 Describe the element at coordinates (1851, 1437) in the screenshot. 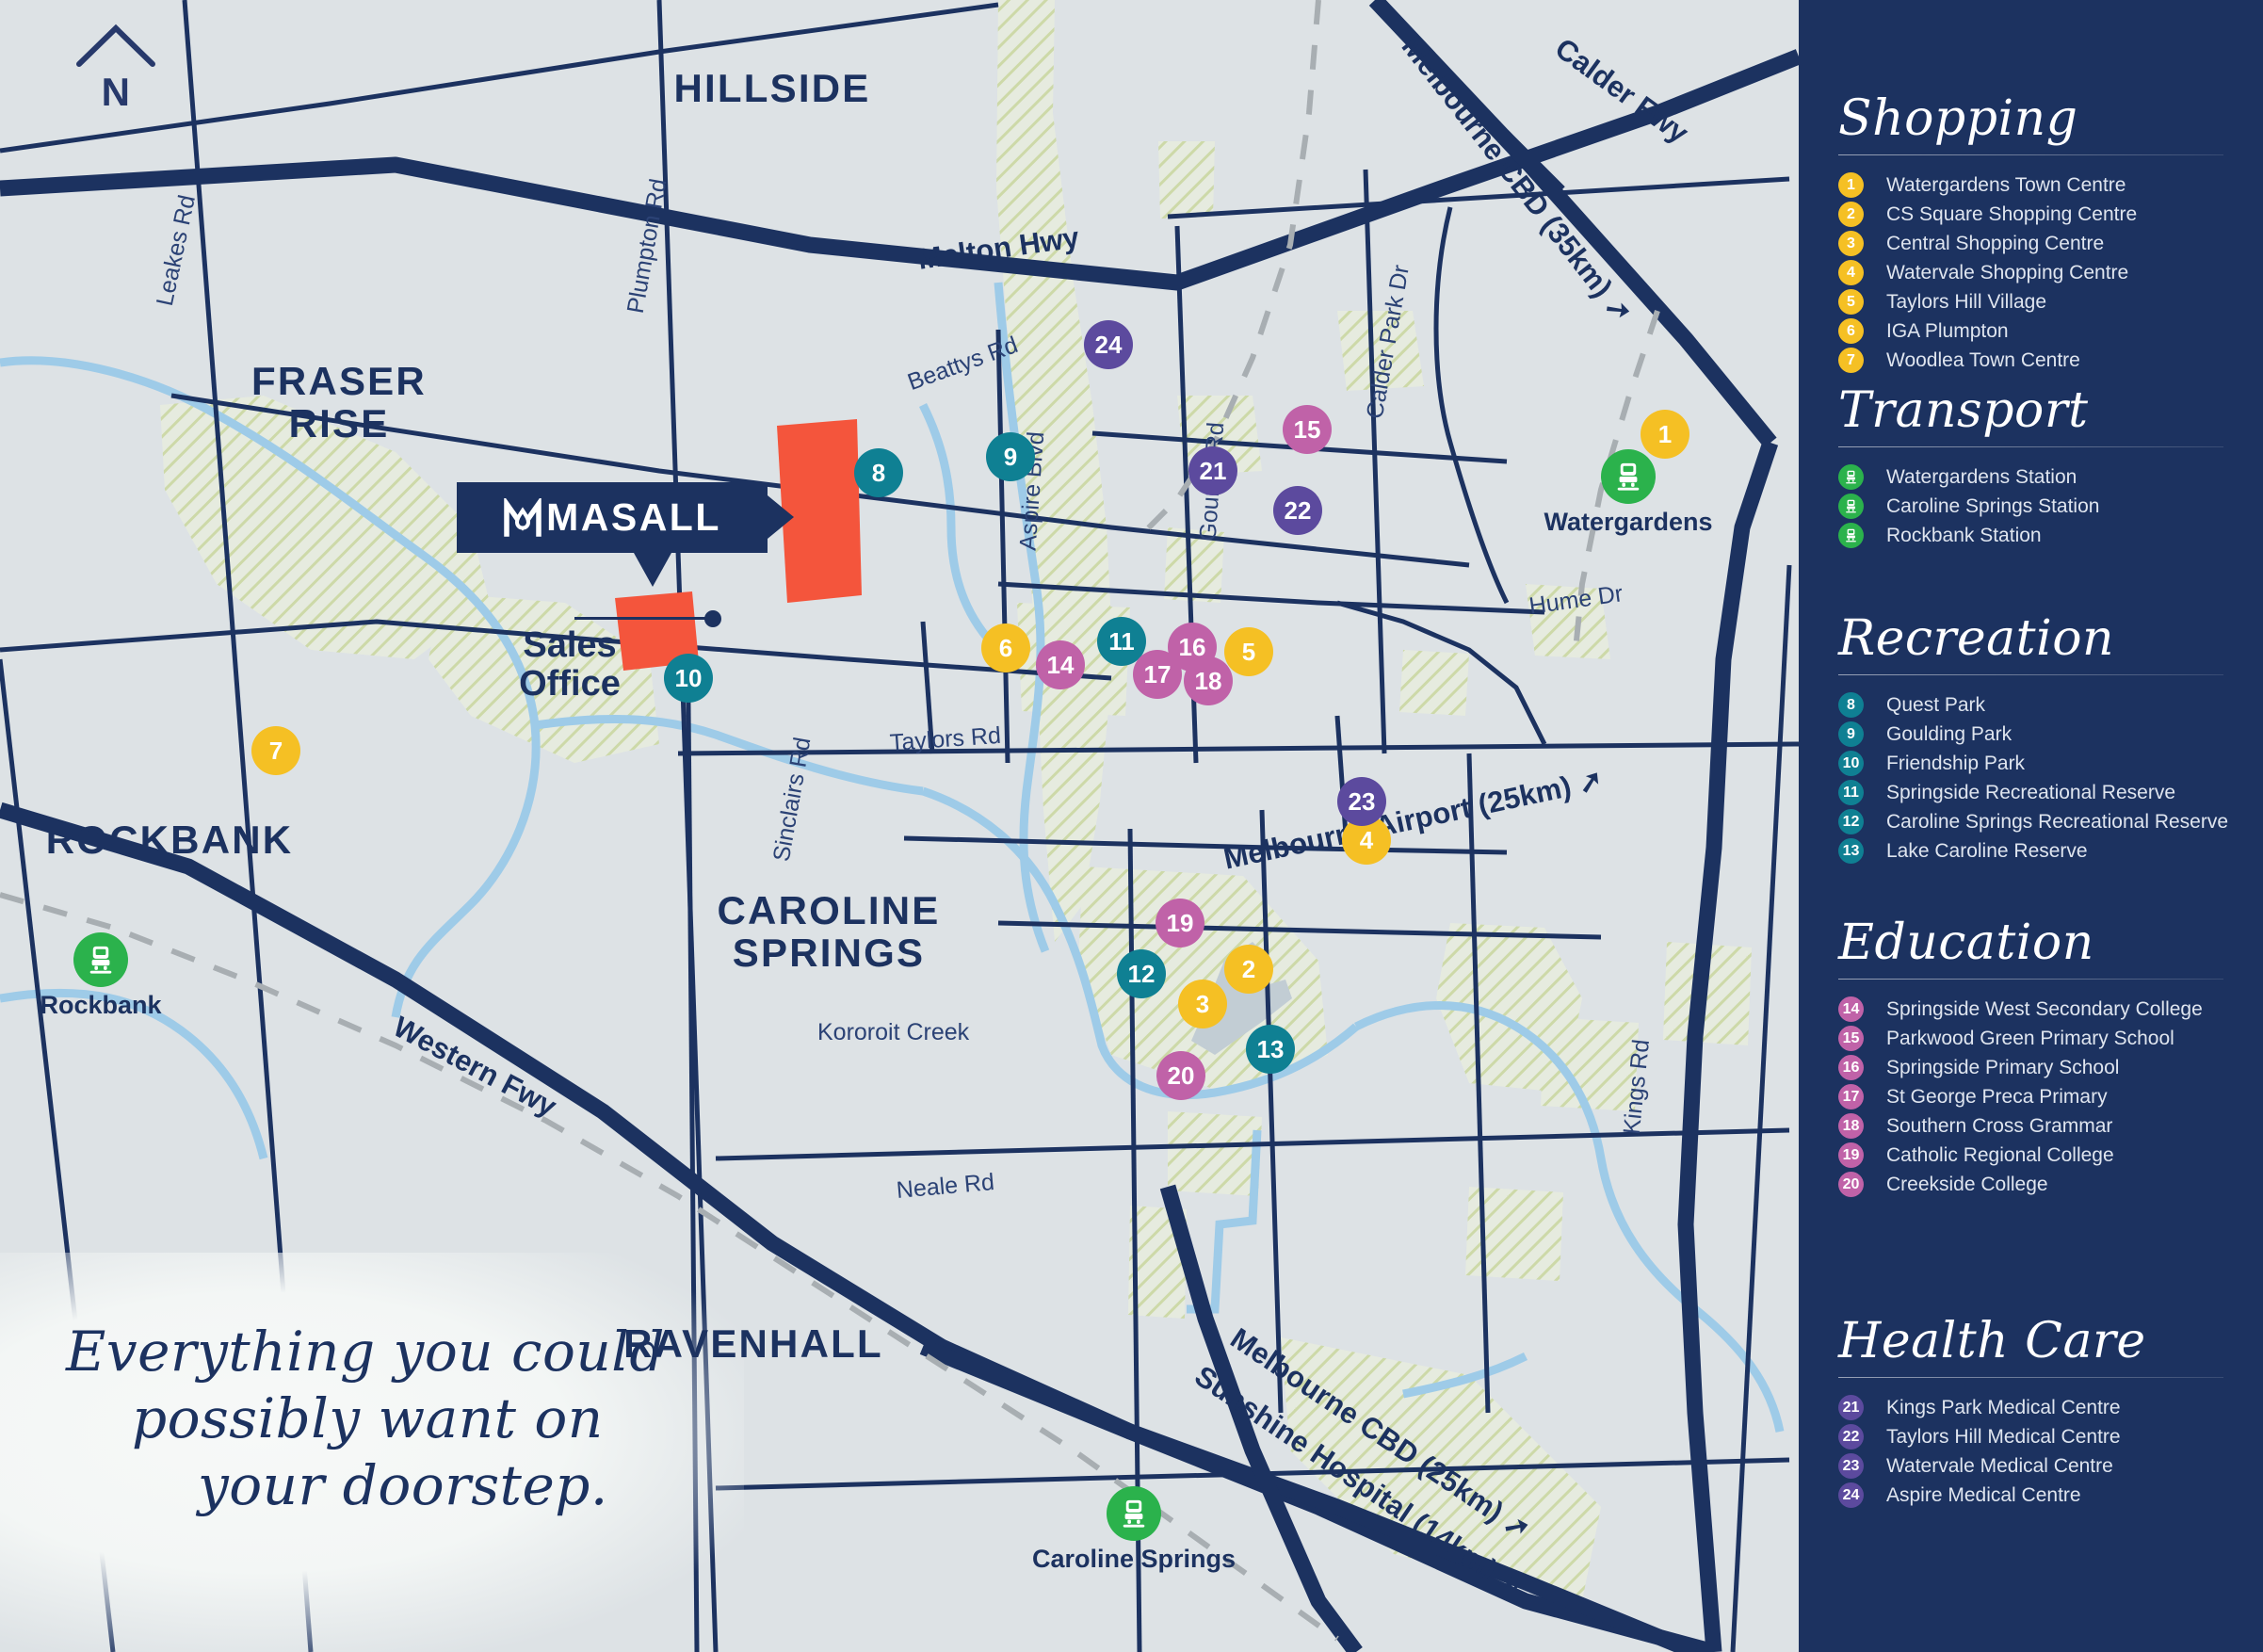

I see `legend-badge-22: 22` at that location.